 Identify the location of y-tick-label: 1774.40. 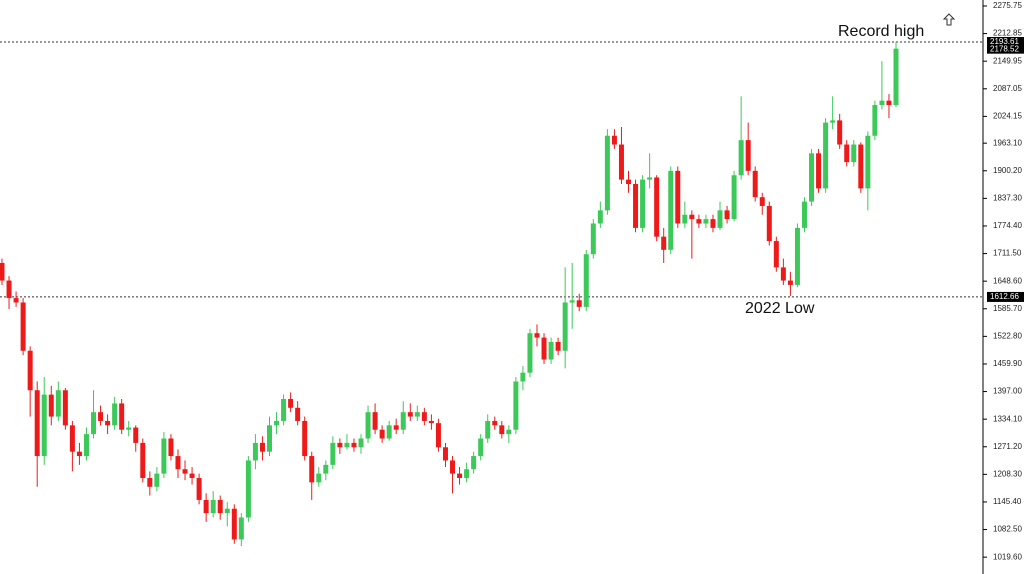
(1007, 225).